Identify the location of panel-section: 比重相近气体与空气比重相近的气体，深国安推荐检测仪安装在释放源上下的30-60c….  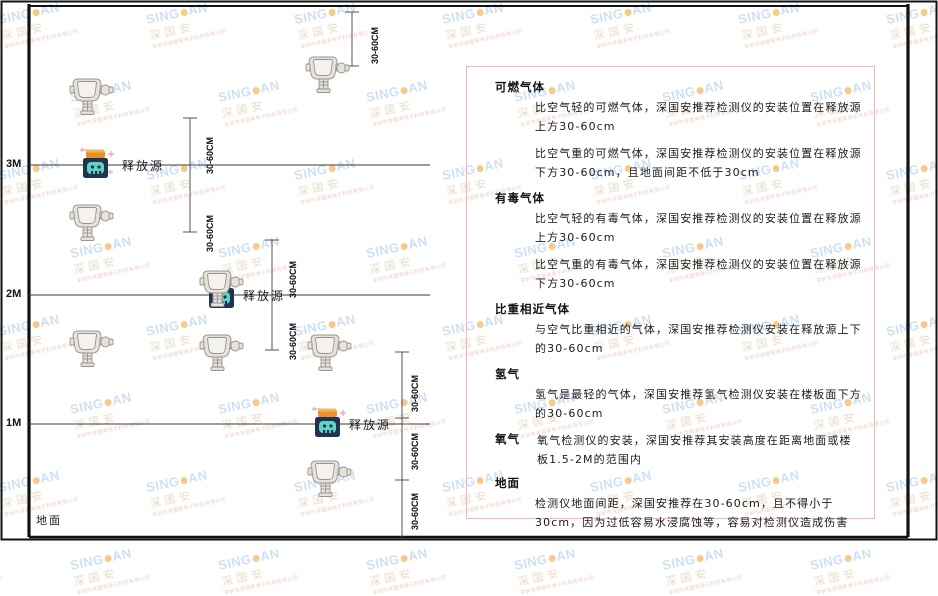
(671, 329).